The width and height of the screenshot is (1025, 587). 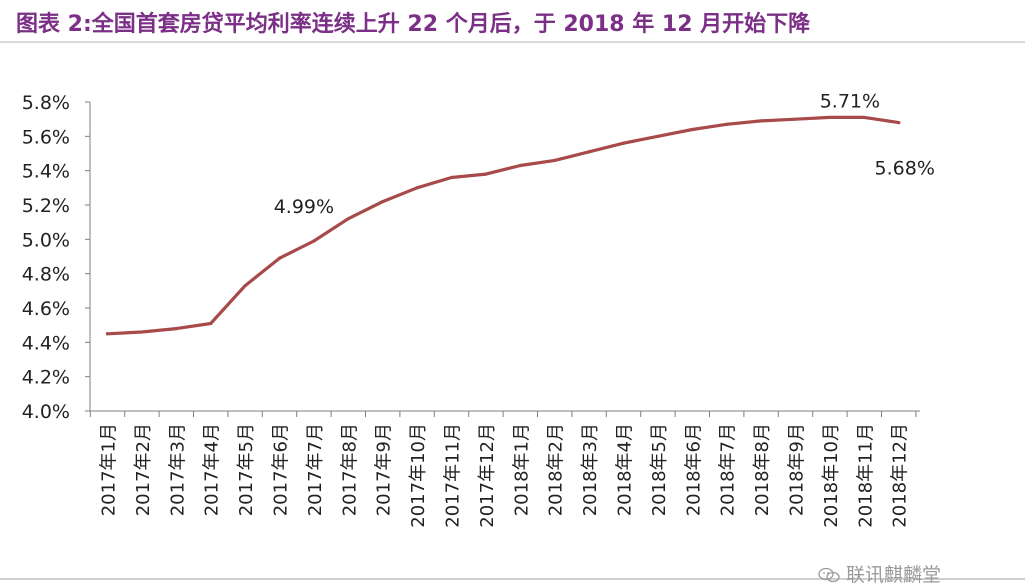 What do you see at coordinates (46, 240) in the screenshot?
I see `y-tick-label: 5.0%` at bounding box center [46, 240].